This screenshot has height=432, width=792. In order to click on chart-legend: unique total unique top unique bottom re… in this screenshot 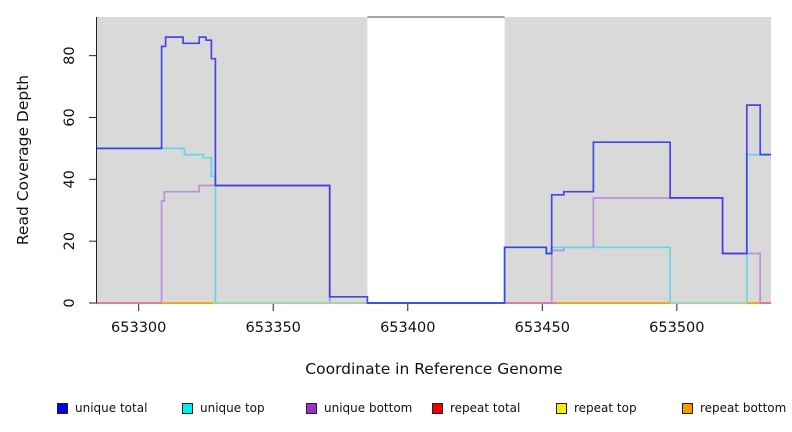, I will do `click(396, 409)`.